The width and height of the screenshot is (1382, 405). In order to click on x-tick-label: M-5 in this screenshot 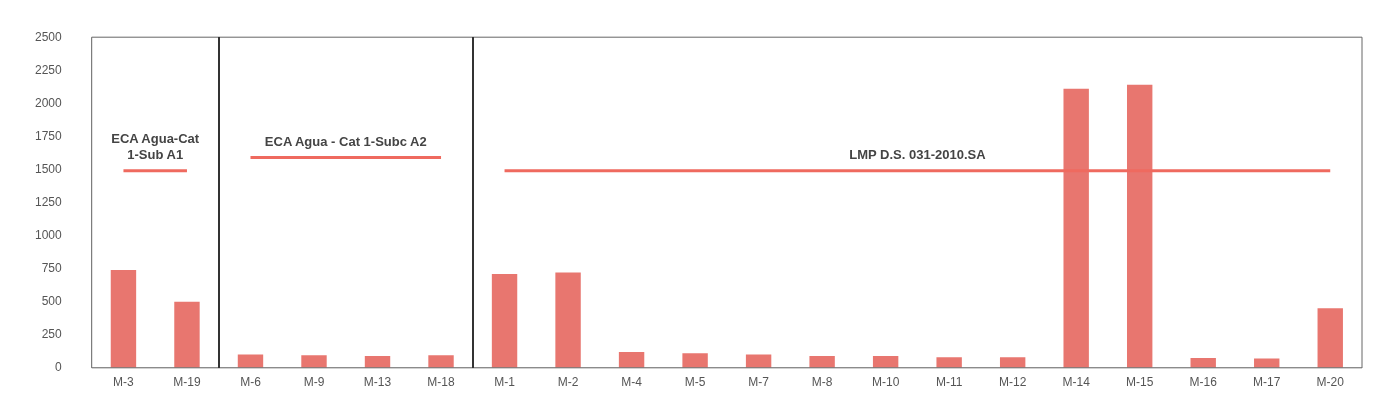, I will do `click(695, 382)`.